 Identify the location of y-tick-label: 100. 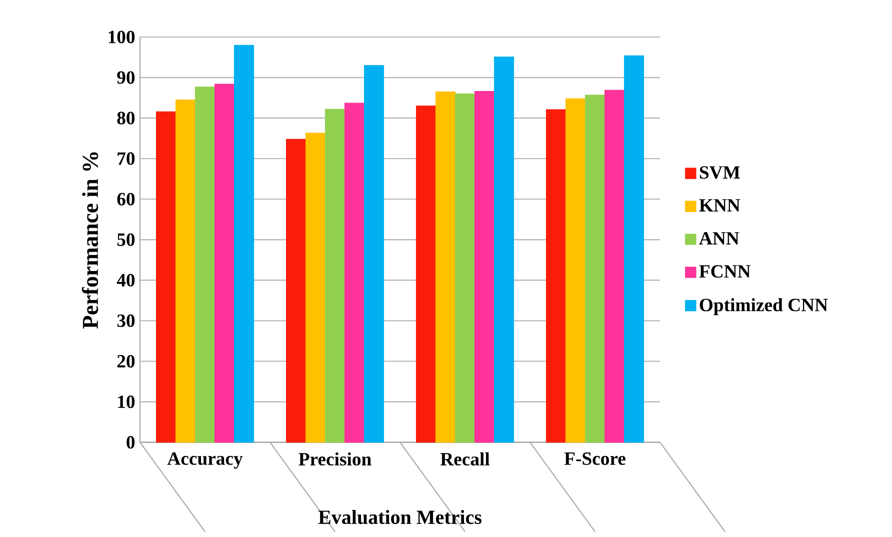
(121, 37).